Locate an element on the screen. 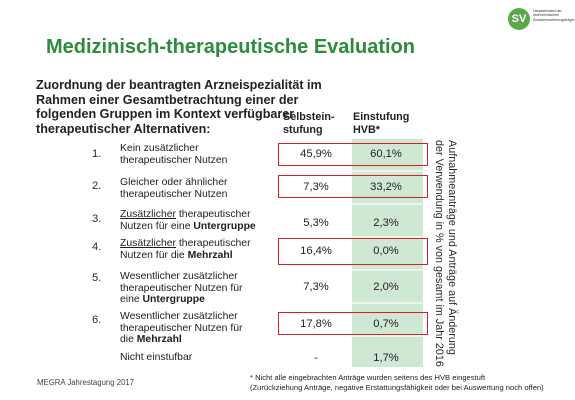  value-hvb: 33,2% is located at coordinates (386, 187).